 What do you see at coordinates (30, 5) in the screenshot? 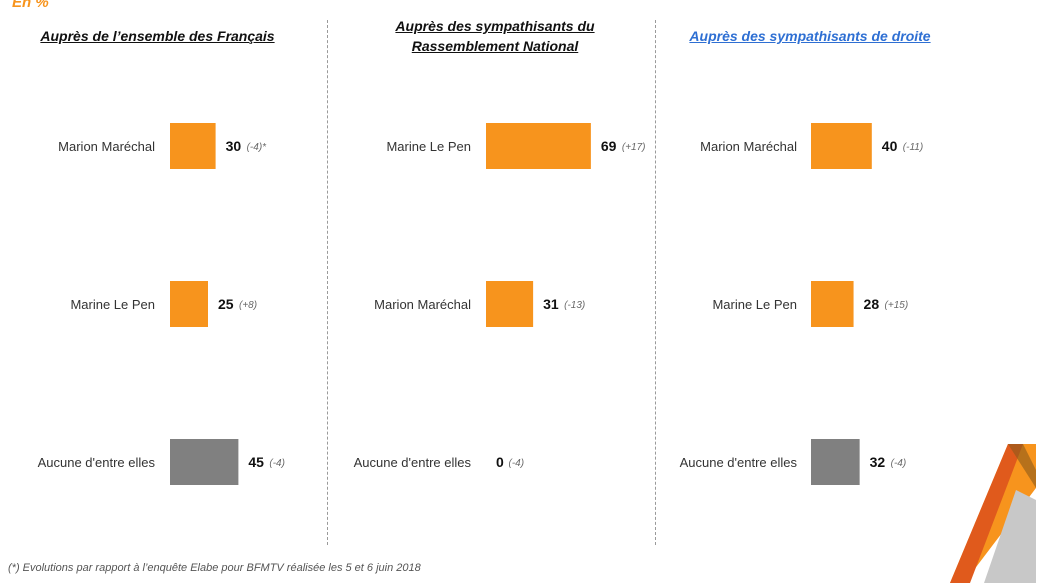
I see `unit-label: En %` at bounding box center [30, 5].